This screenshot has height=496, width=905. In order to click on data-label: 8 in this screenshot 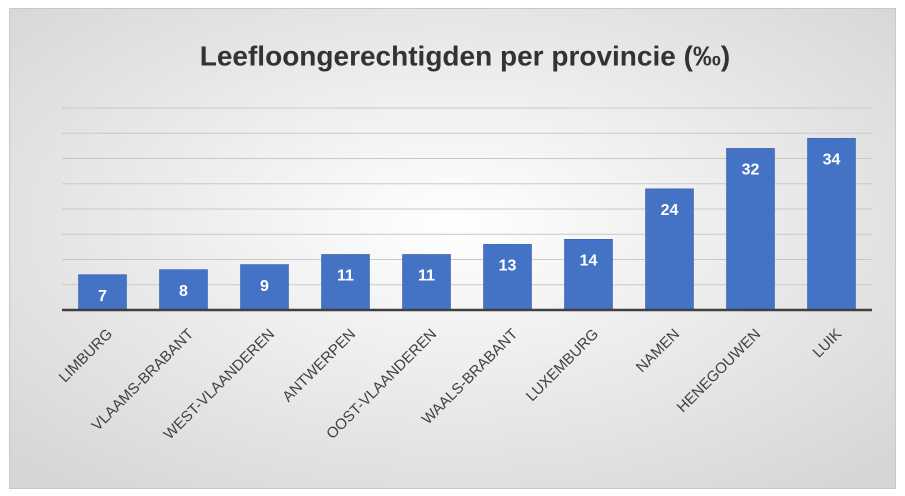, I will do `click(183, 291)`.